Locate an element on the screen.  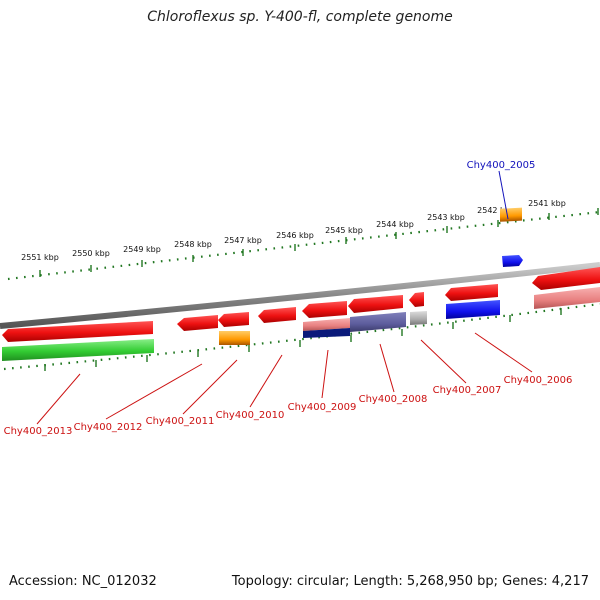
genome-backbone is located at coordinates (300, 295).